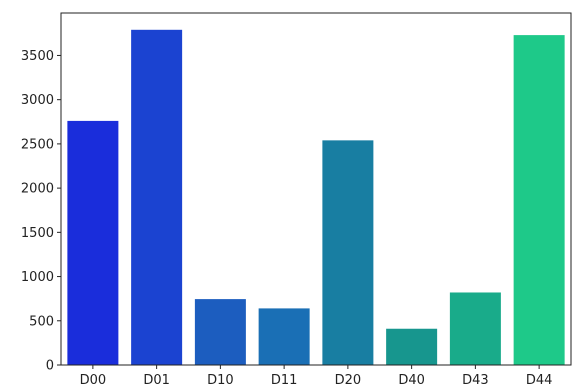  I want to click on x-tick-label: D20, so click(348, 380).